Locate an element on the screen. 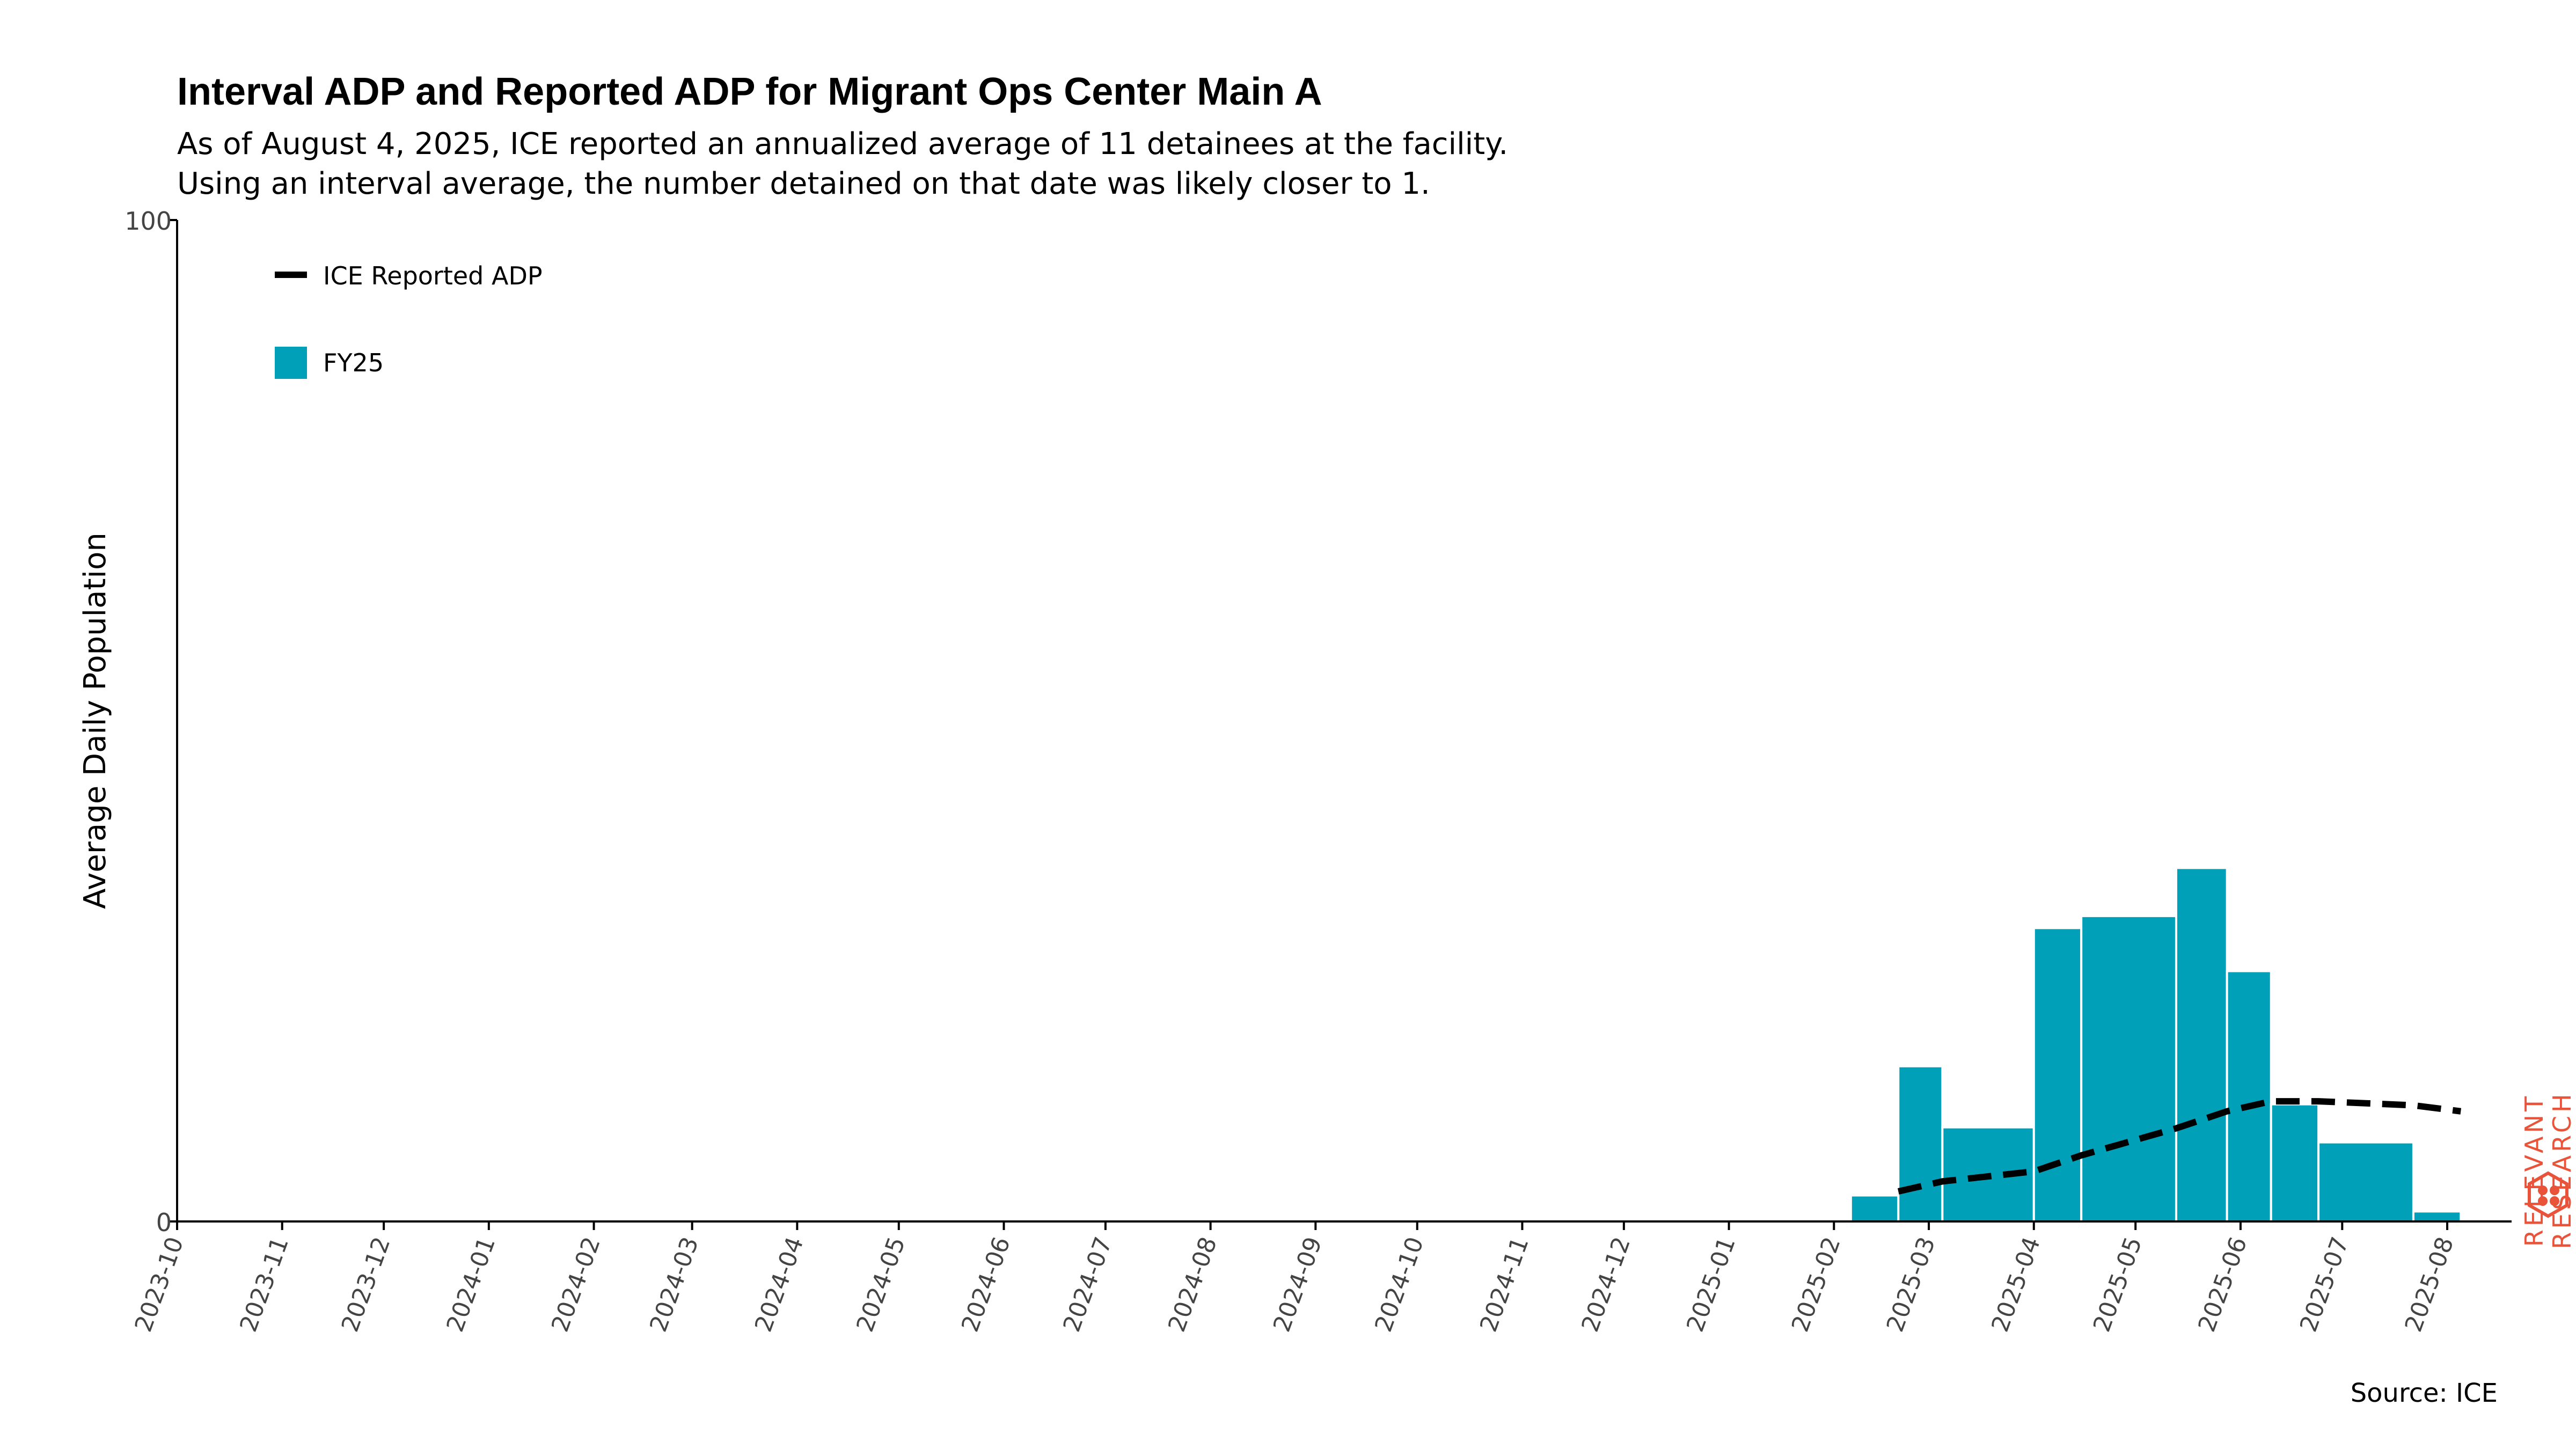  source-note: Source: ICE is located at coordinates (2424, 1393).